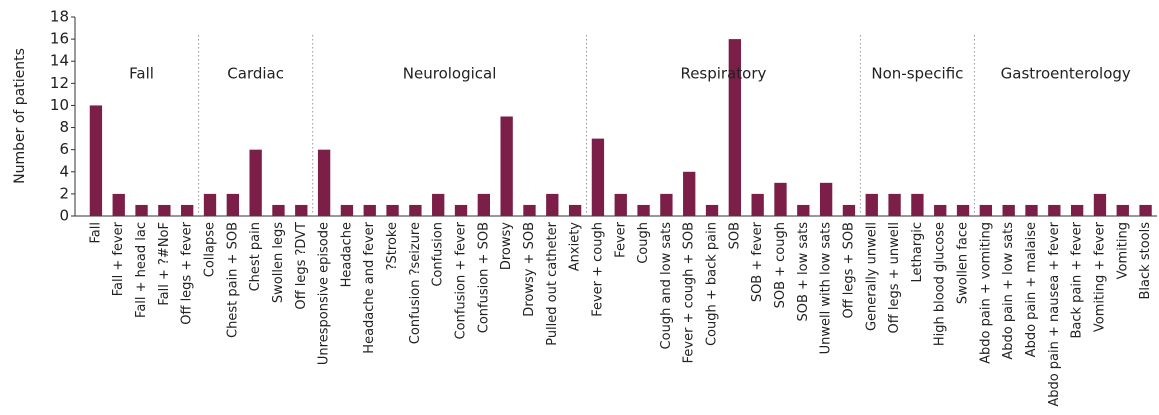 This screenshot has height=415, width=1159. I want to click on x-tick-label: Off legs ?DVT, so click(301, 266).